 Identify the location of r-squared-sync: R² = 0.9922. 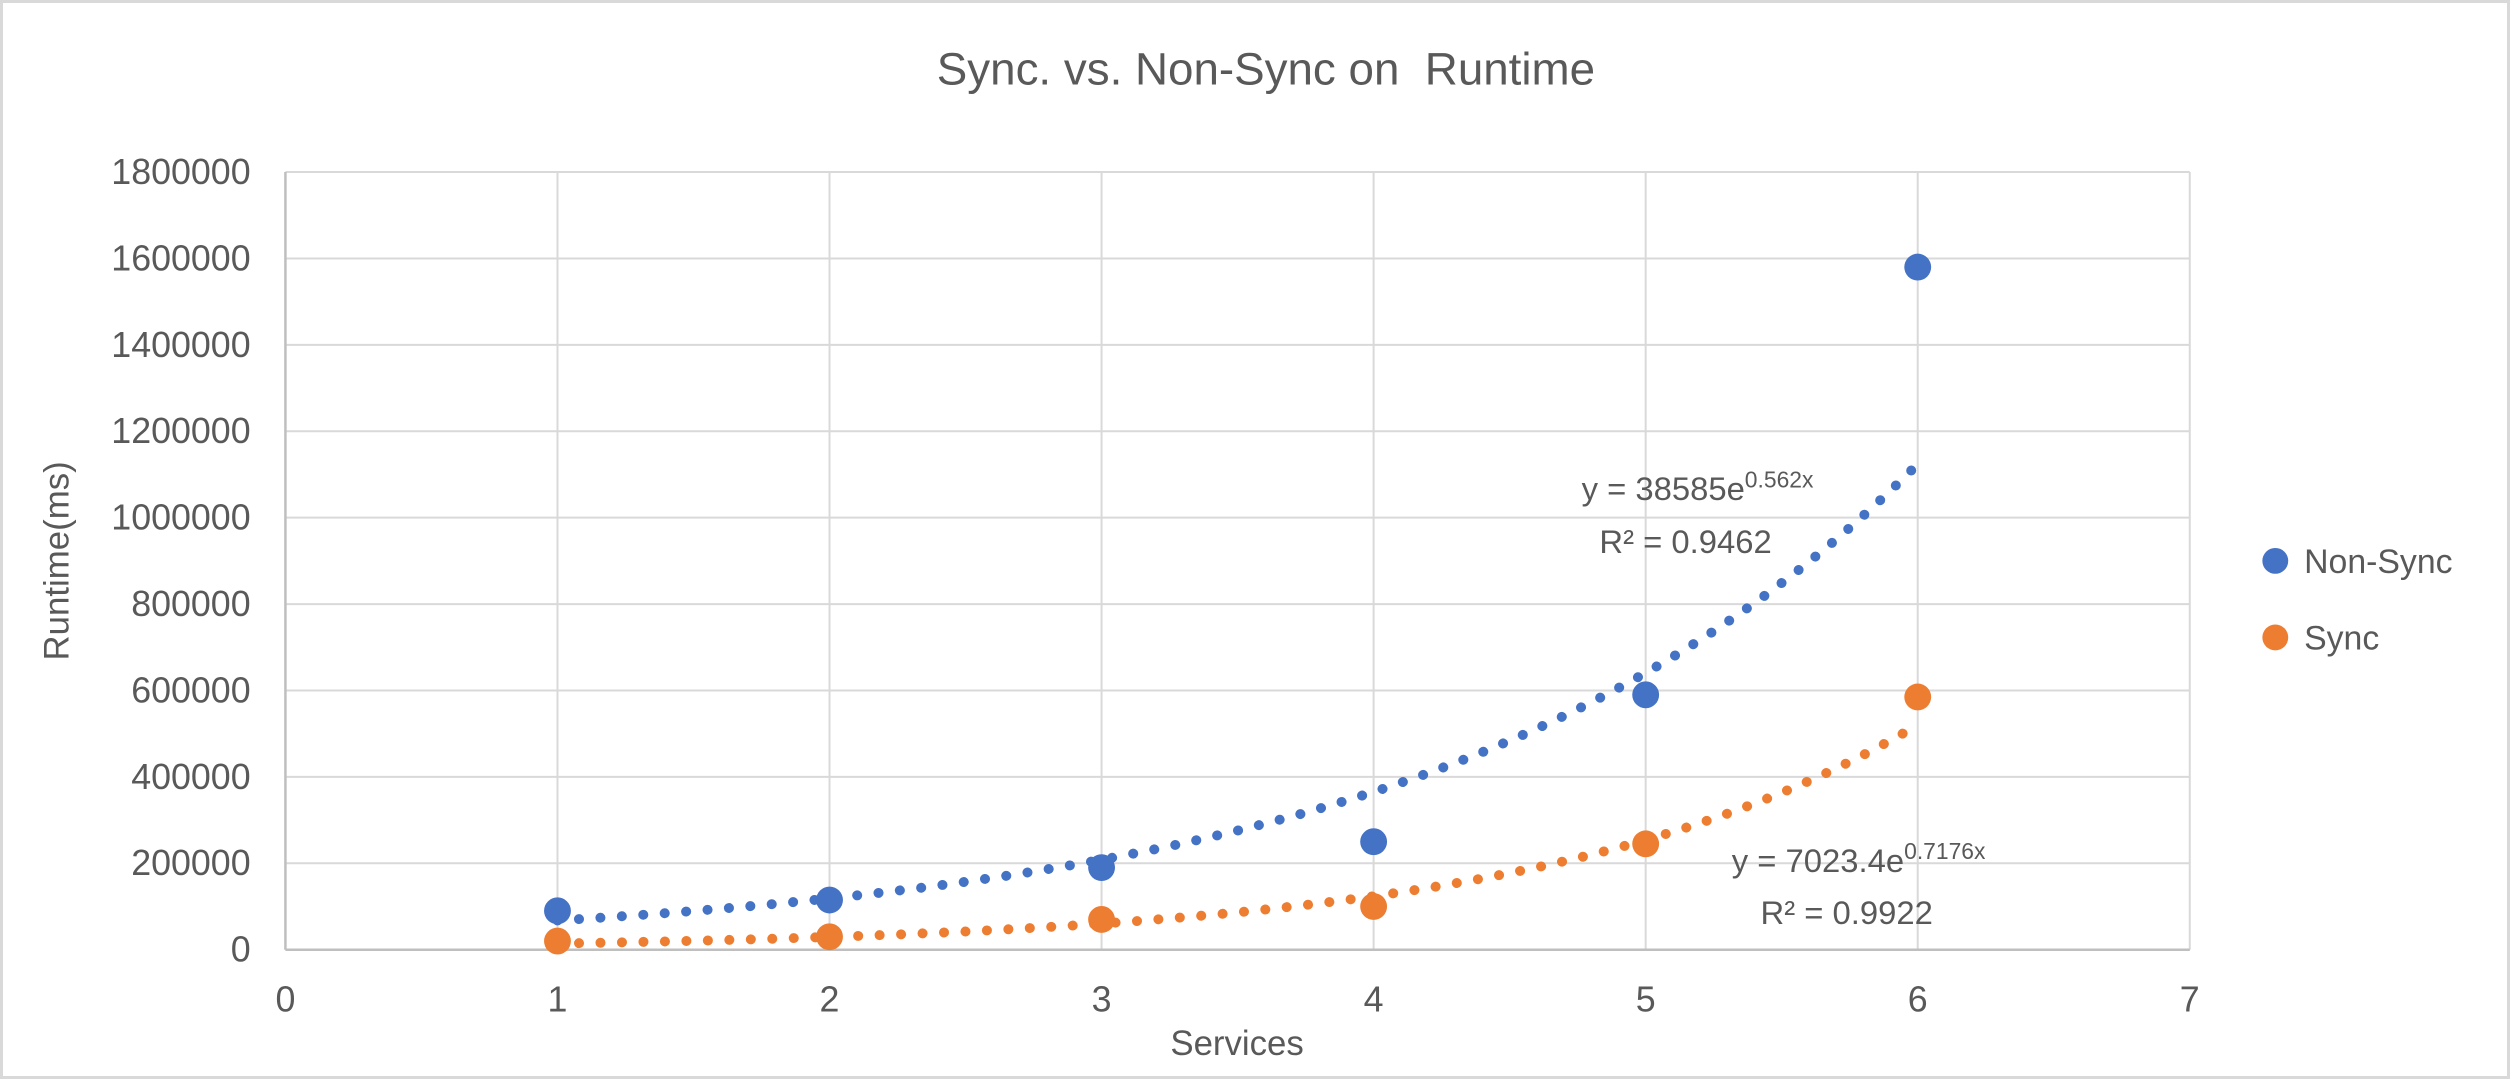
(1847, 912).